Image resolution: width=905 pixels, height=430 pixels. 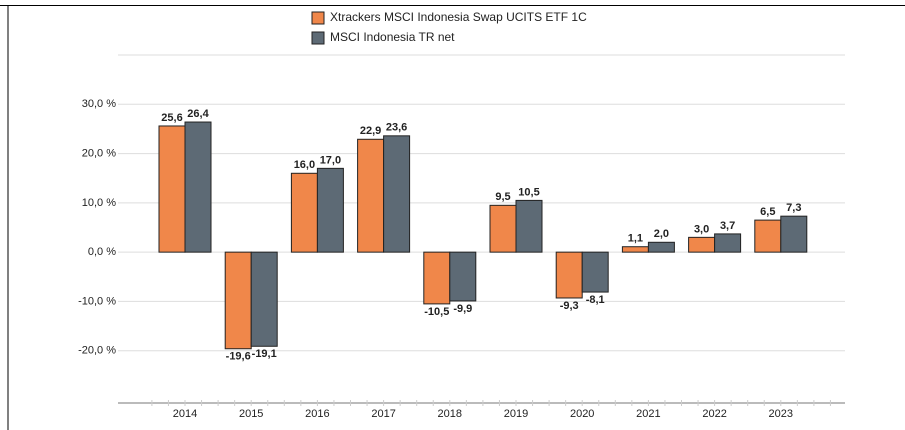 What do you see at coordinates (392, 37) in the screenshot?
I see `legend-label: MSCI Indonesia TR net` at bounding box center [392, 37].